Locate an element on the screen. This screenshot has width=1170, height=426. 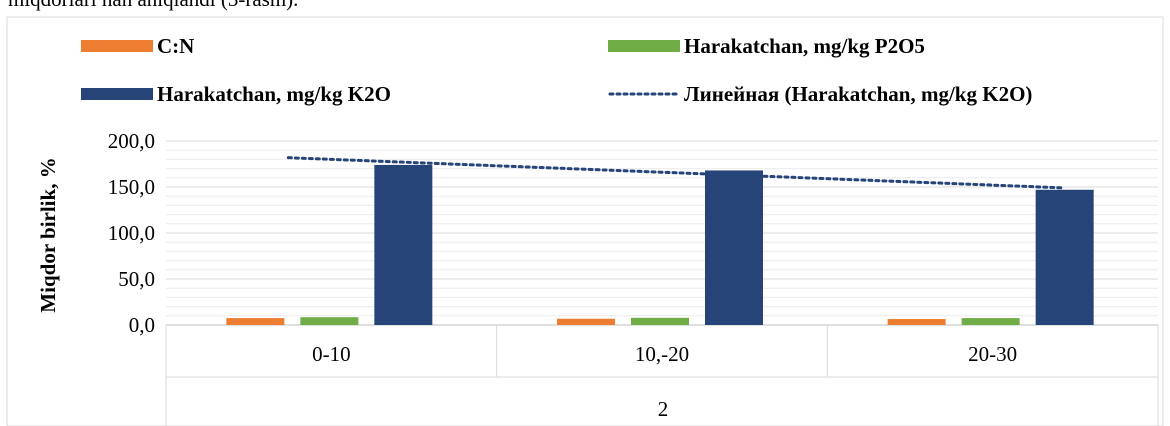
page-header-text: miqdorlari han aniqlandi (3-rasm). is located at coordinates (153, 5).